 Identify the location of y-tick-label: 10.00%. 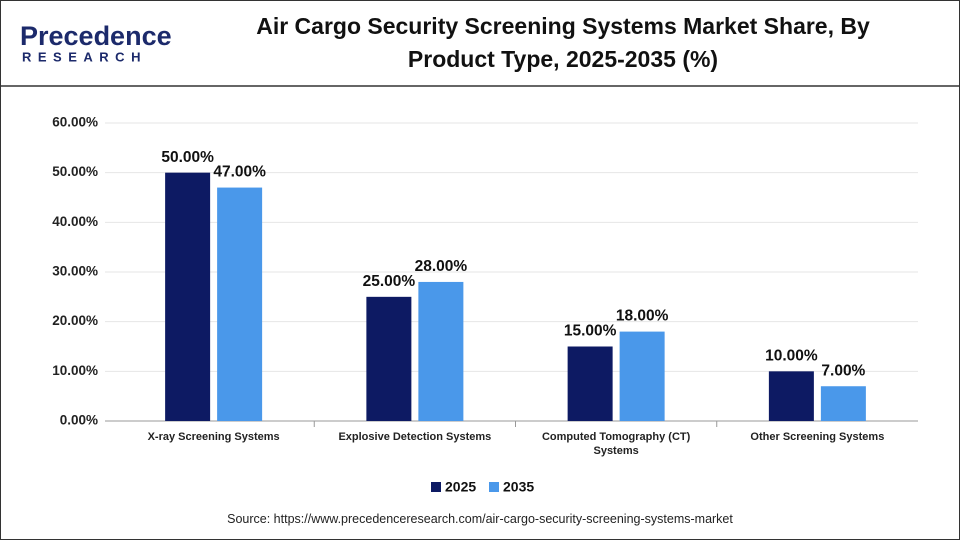
(75, 370).